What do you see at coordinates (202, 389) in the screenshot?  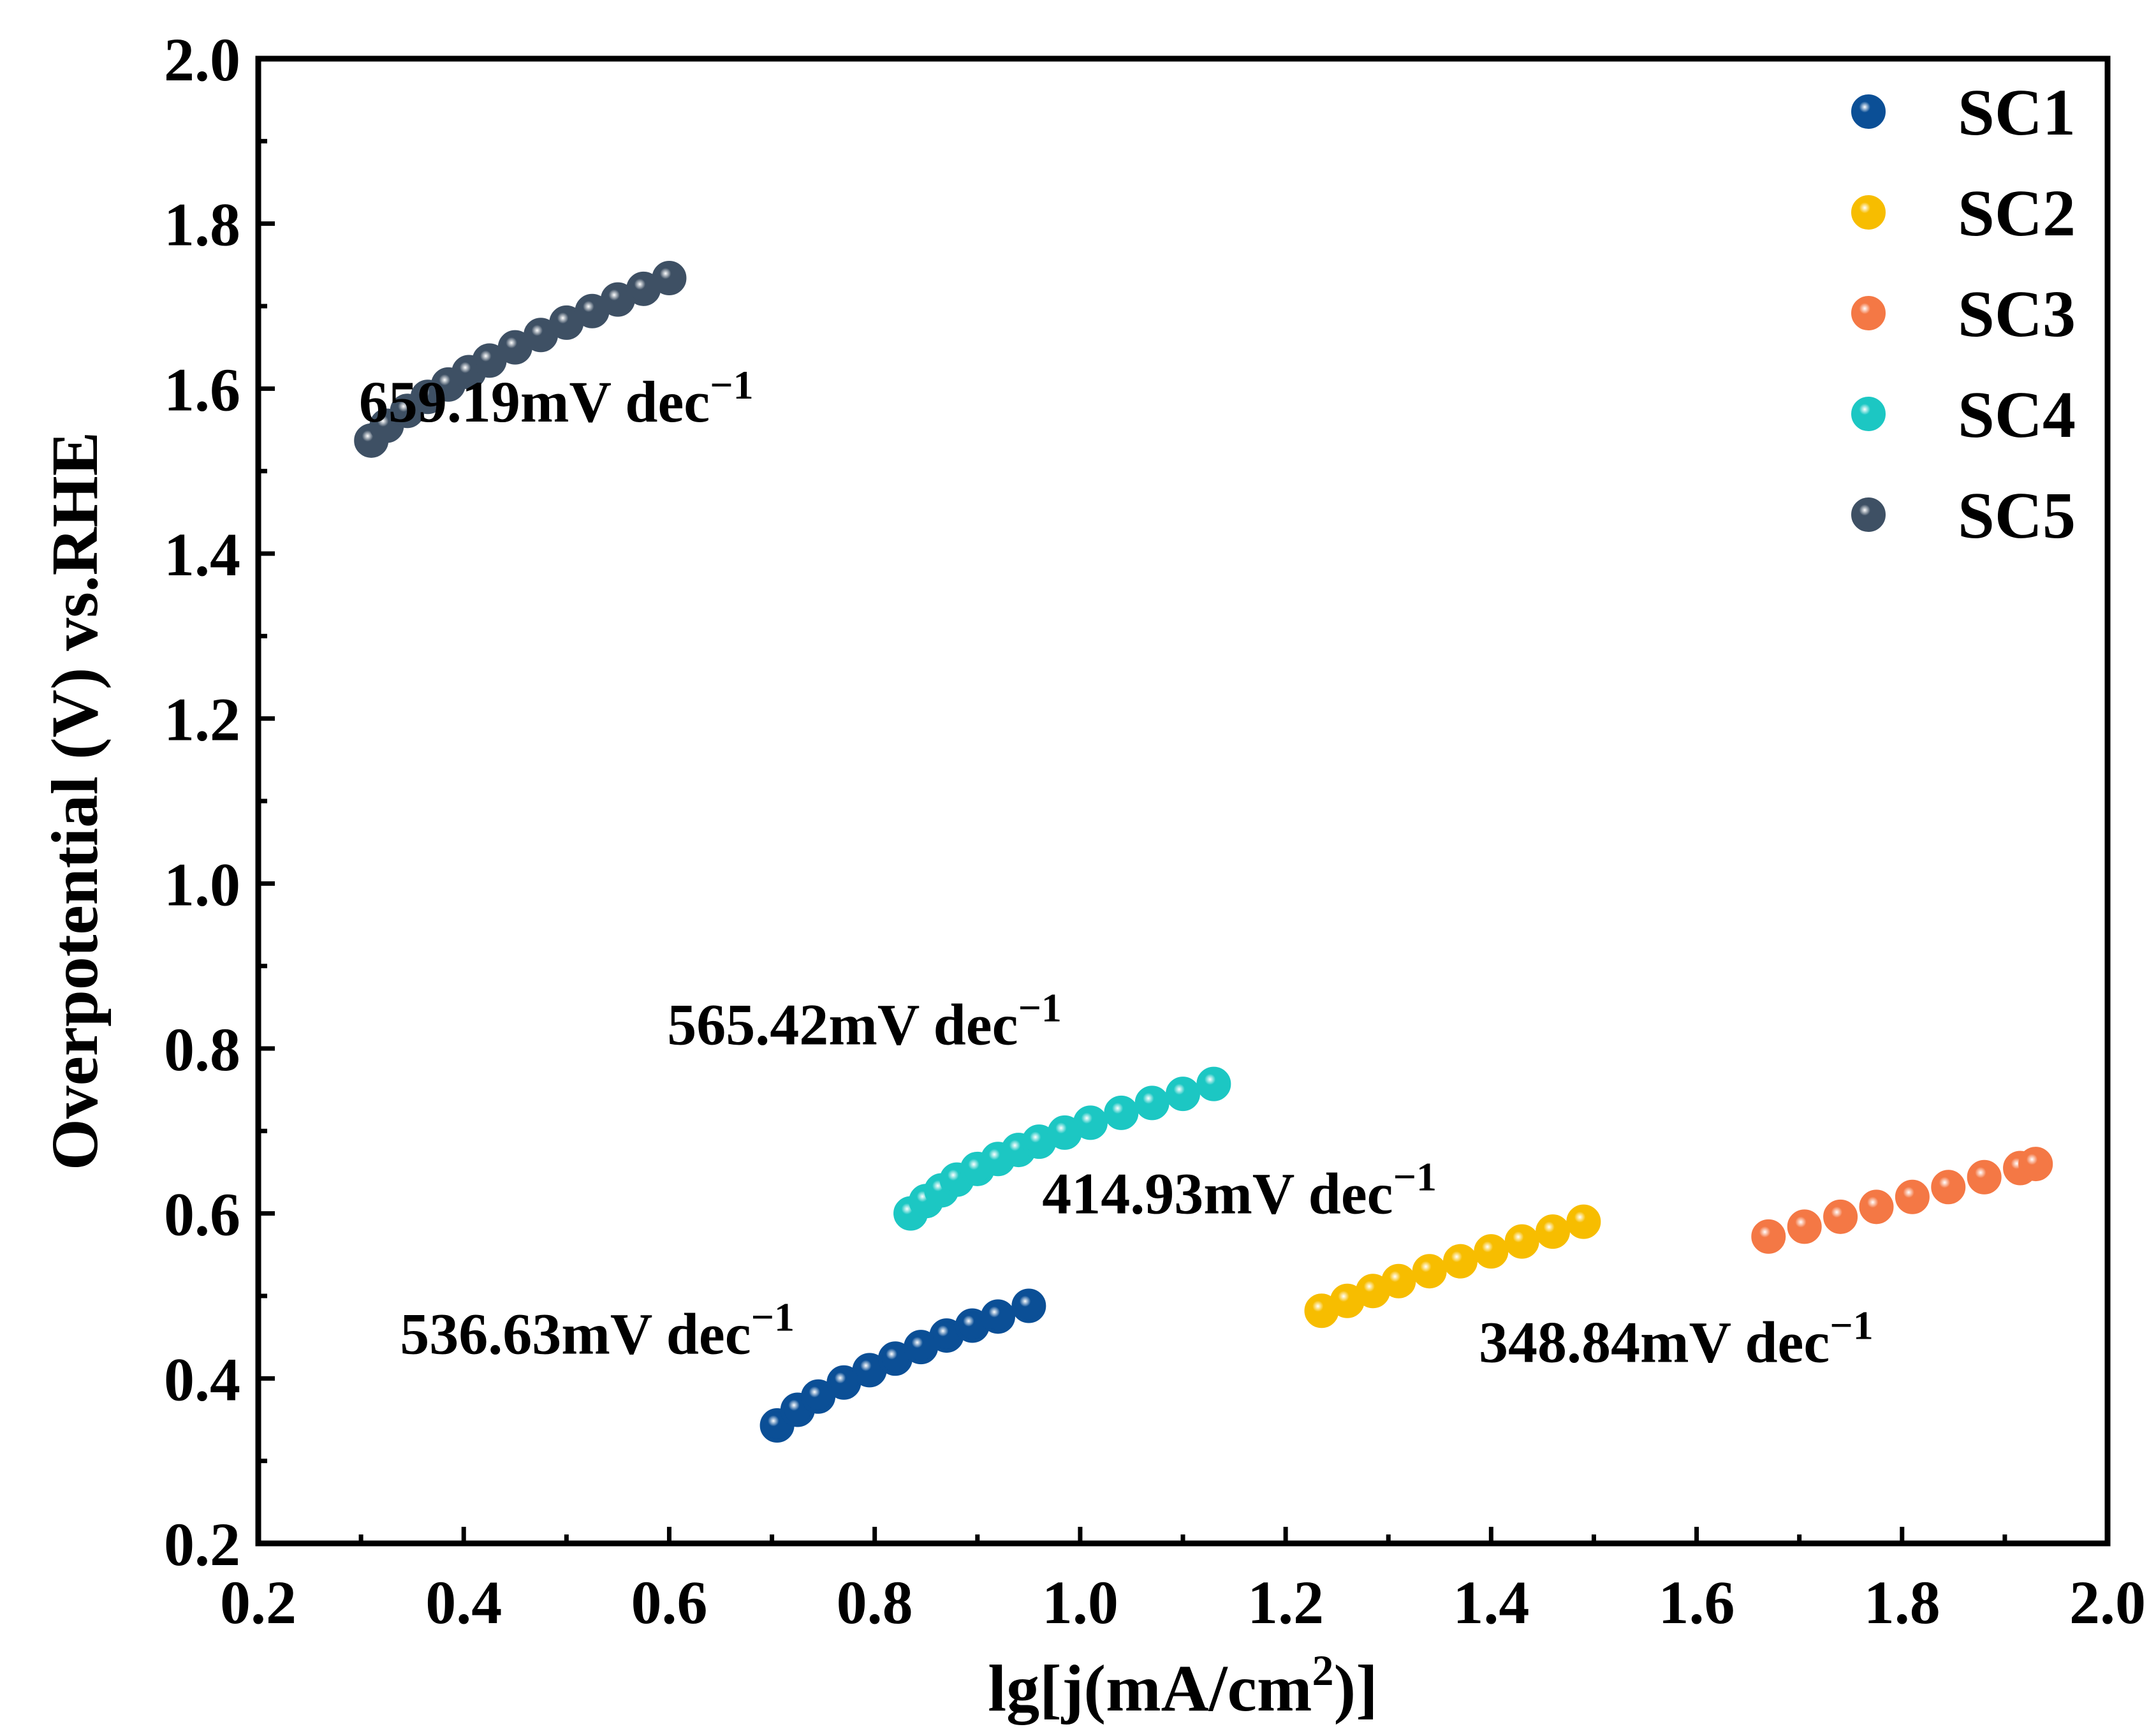 I see `y-tick-label: 1.6` at bounding box center [202, 389].